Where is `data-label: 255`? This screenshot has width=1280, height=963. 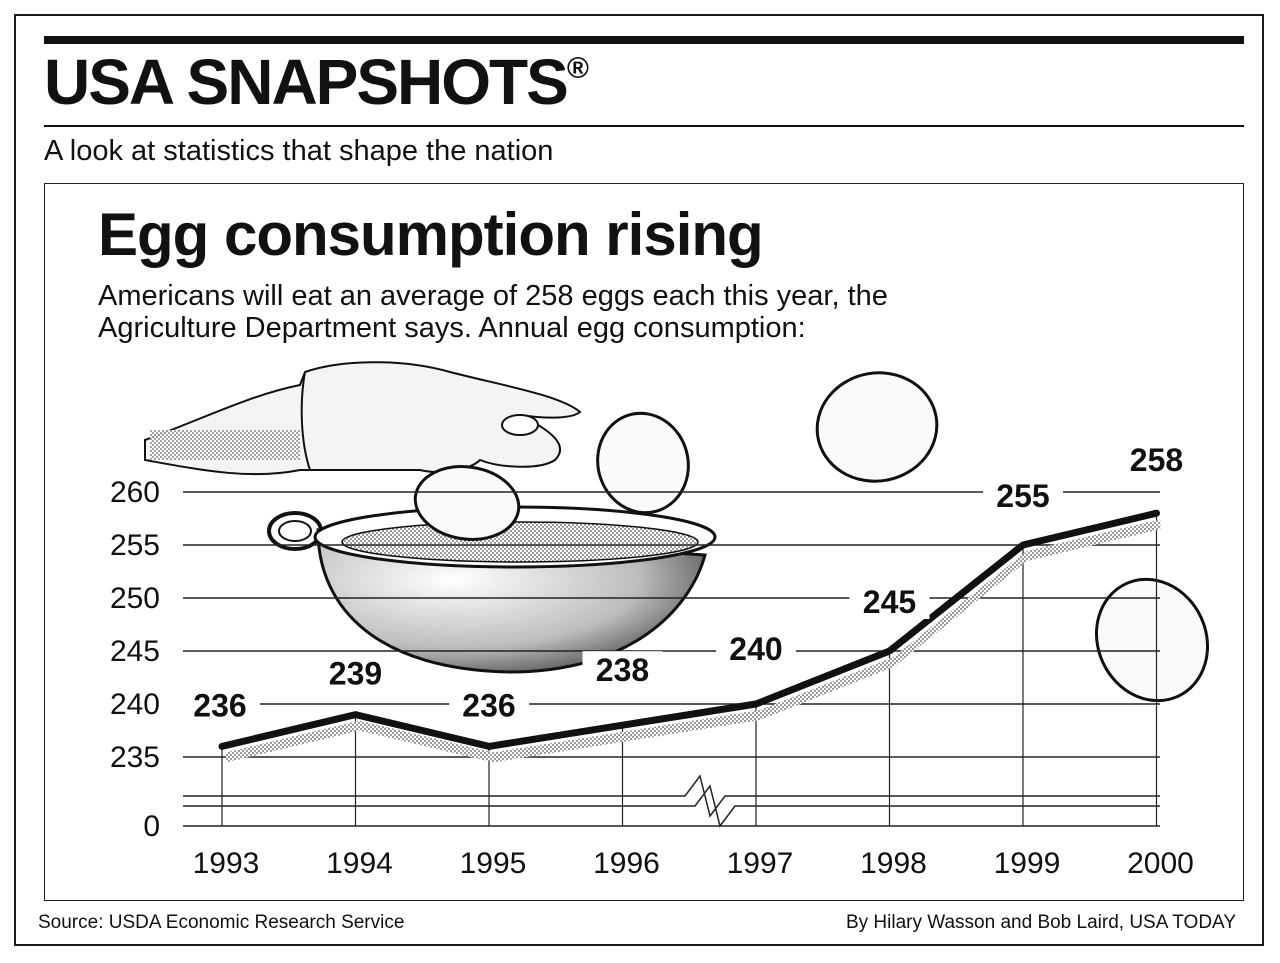
data-label: 255 is located at coordinates (1022, 496).